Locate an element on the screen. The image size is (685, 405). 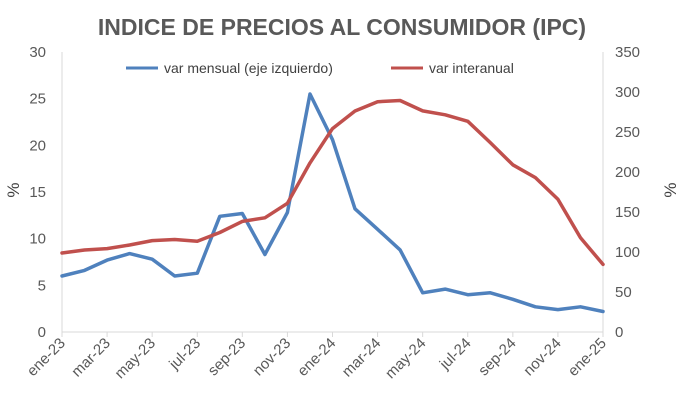
y-axis-right-label: % is located at coordinates (670, 189).